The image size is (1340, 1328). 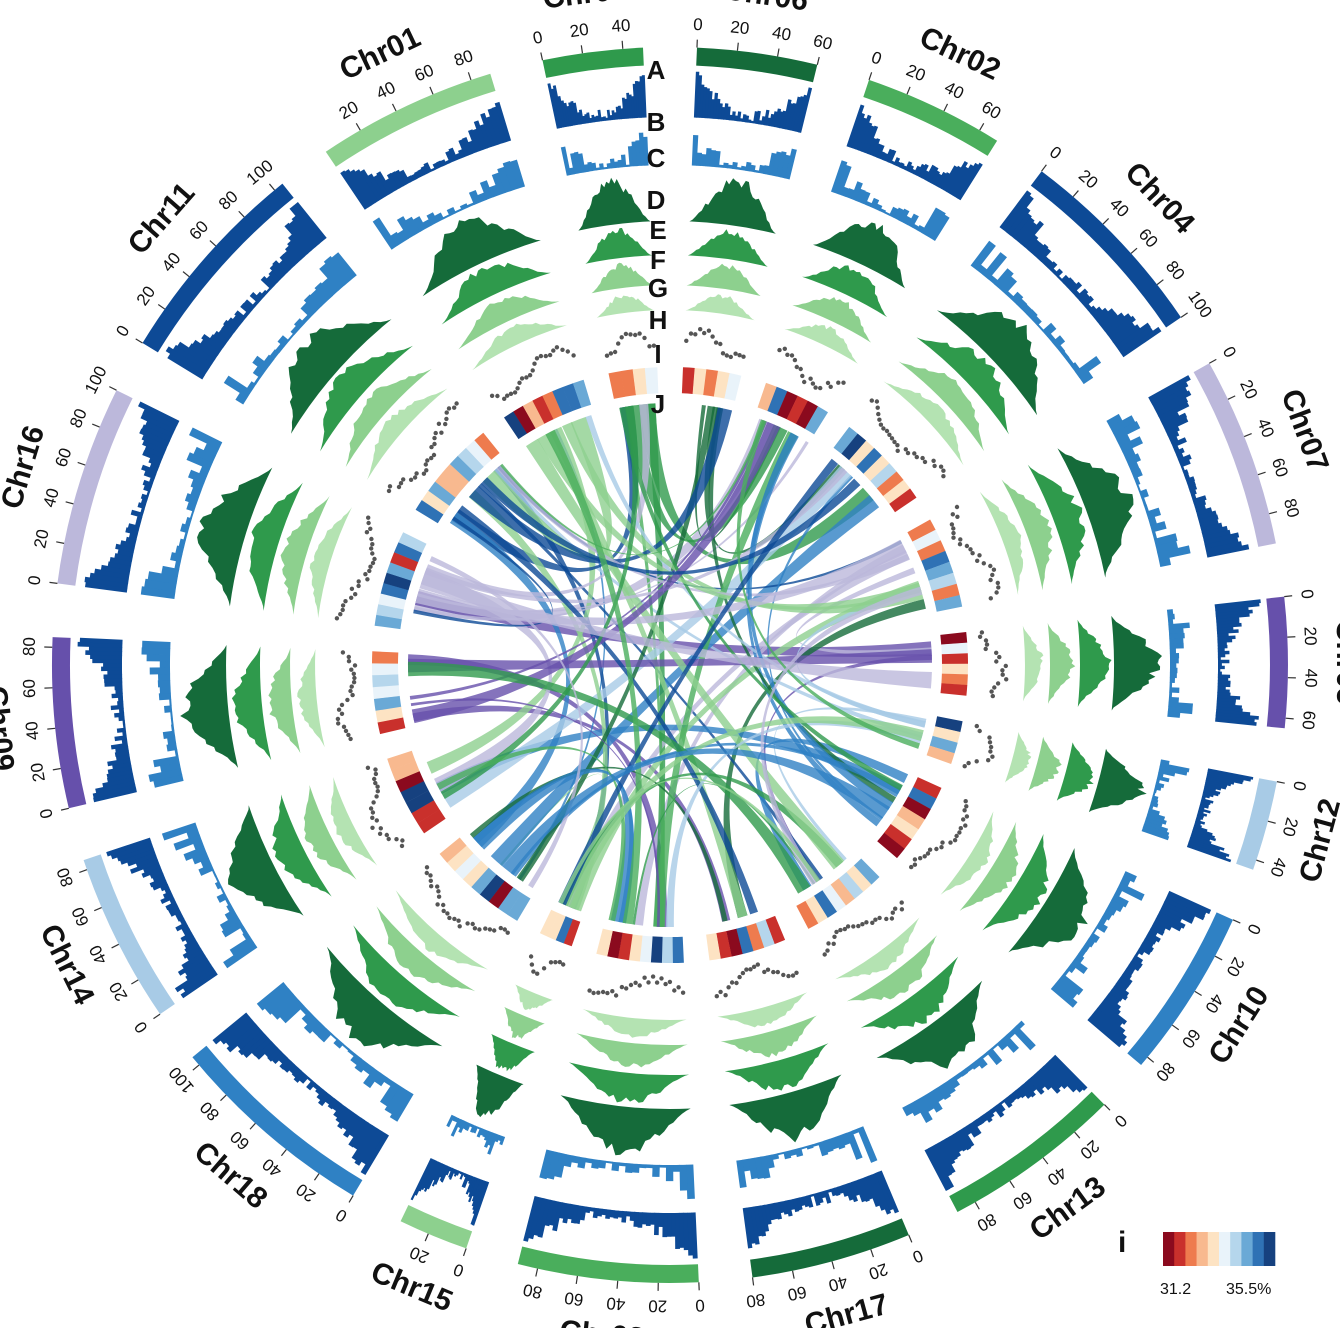 I want to click on chr11-track-c-bar, so click(x=330, y=287).